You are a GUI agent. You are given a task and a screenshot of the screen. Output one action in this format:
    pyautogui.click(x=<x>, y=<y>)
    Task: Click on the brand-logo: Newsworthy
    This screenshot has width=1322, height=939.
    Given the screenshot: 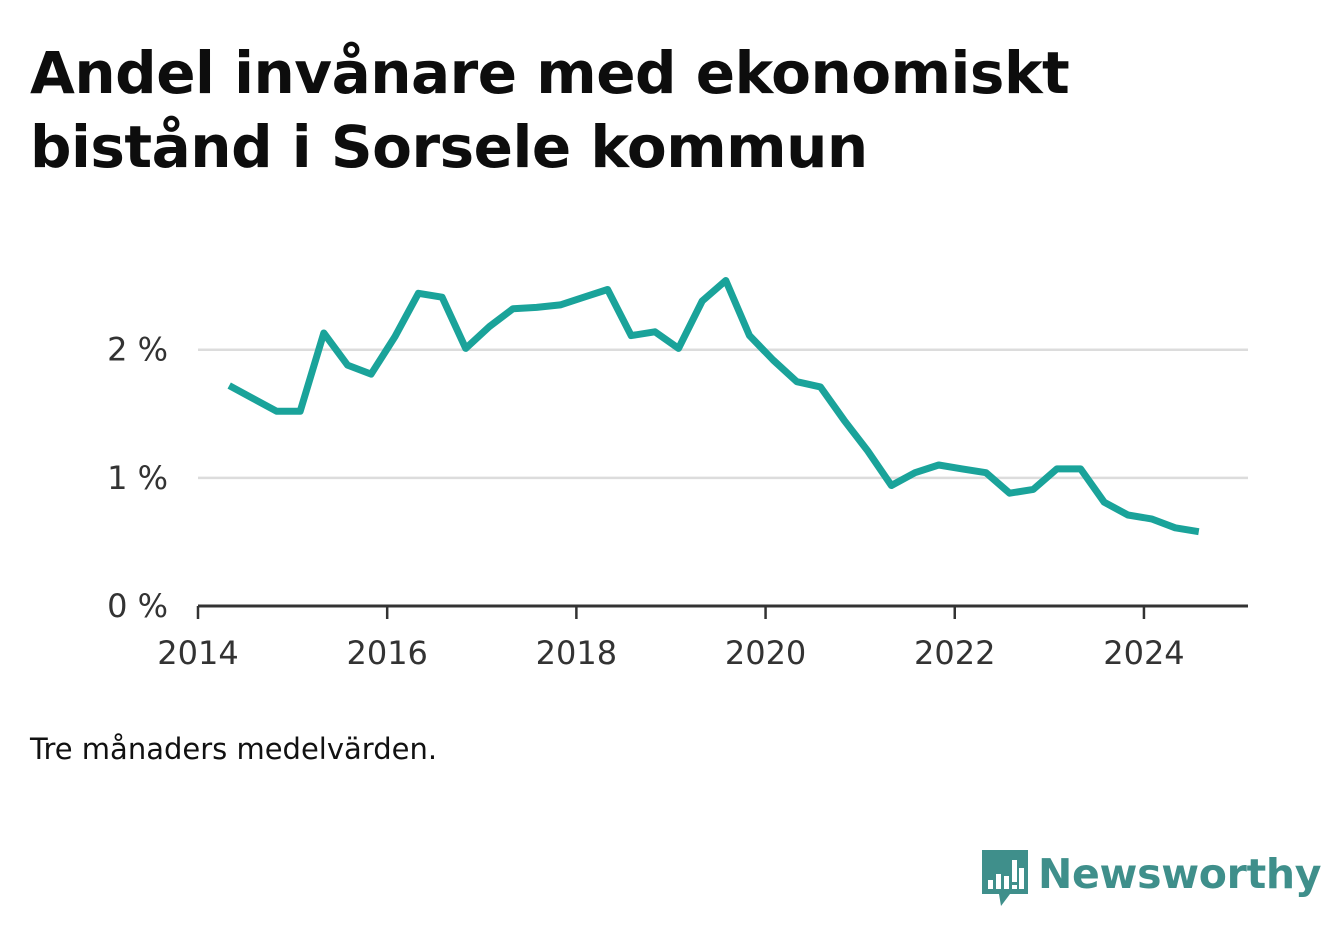 What is the action you would take?
    pyautogui.click(x=1150, y=879)
    